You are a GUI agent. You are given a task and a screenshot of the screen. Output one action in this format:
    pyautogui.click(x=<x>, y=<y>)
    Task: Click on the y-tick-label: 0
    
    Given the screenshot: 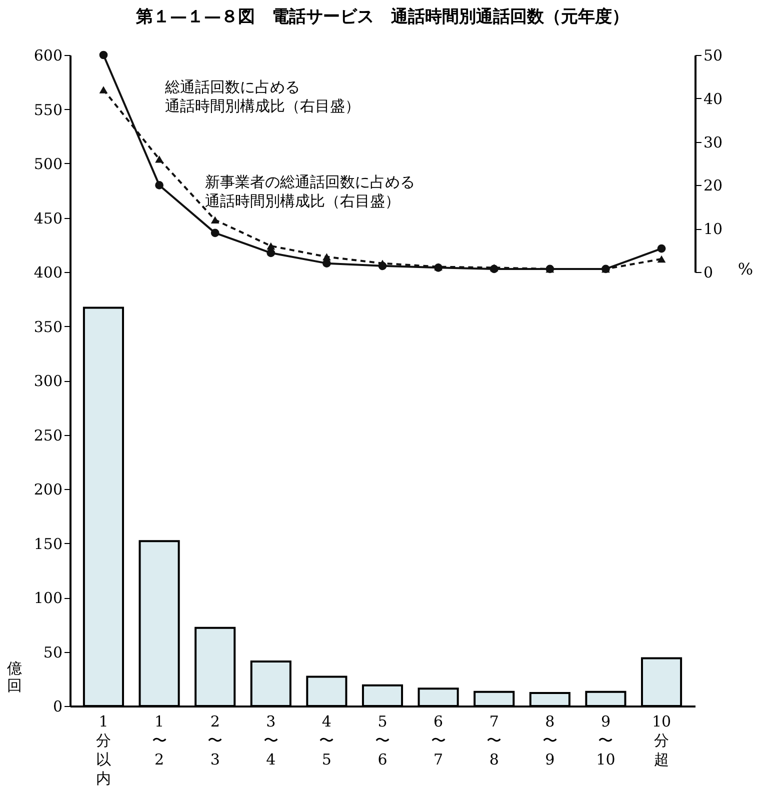 What is the action you would take?
    pyautogui.click(x=57, y=707)
    